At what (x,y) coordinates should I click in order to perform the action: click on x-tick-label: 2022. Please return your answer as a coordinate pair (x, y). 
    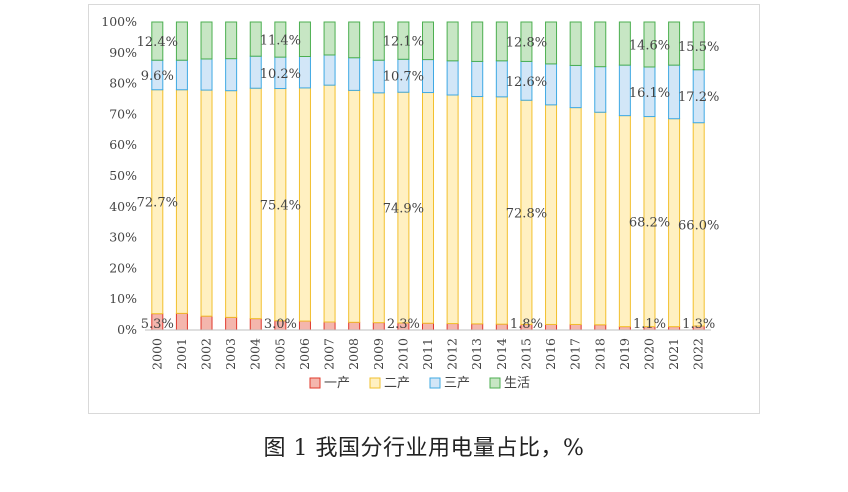
    Looking at the image, I should click on (698, 354).